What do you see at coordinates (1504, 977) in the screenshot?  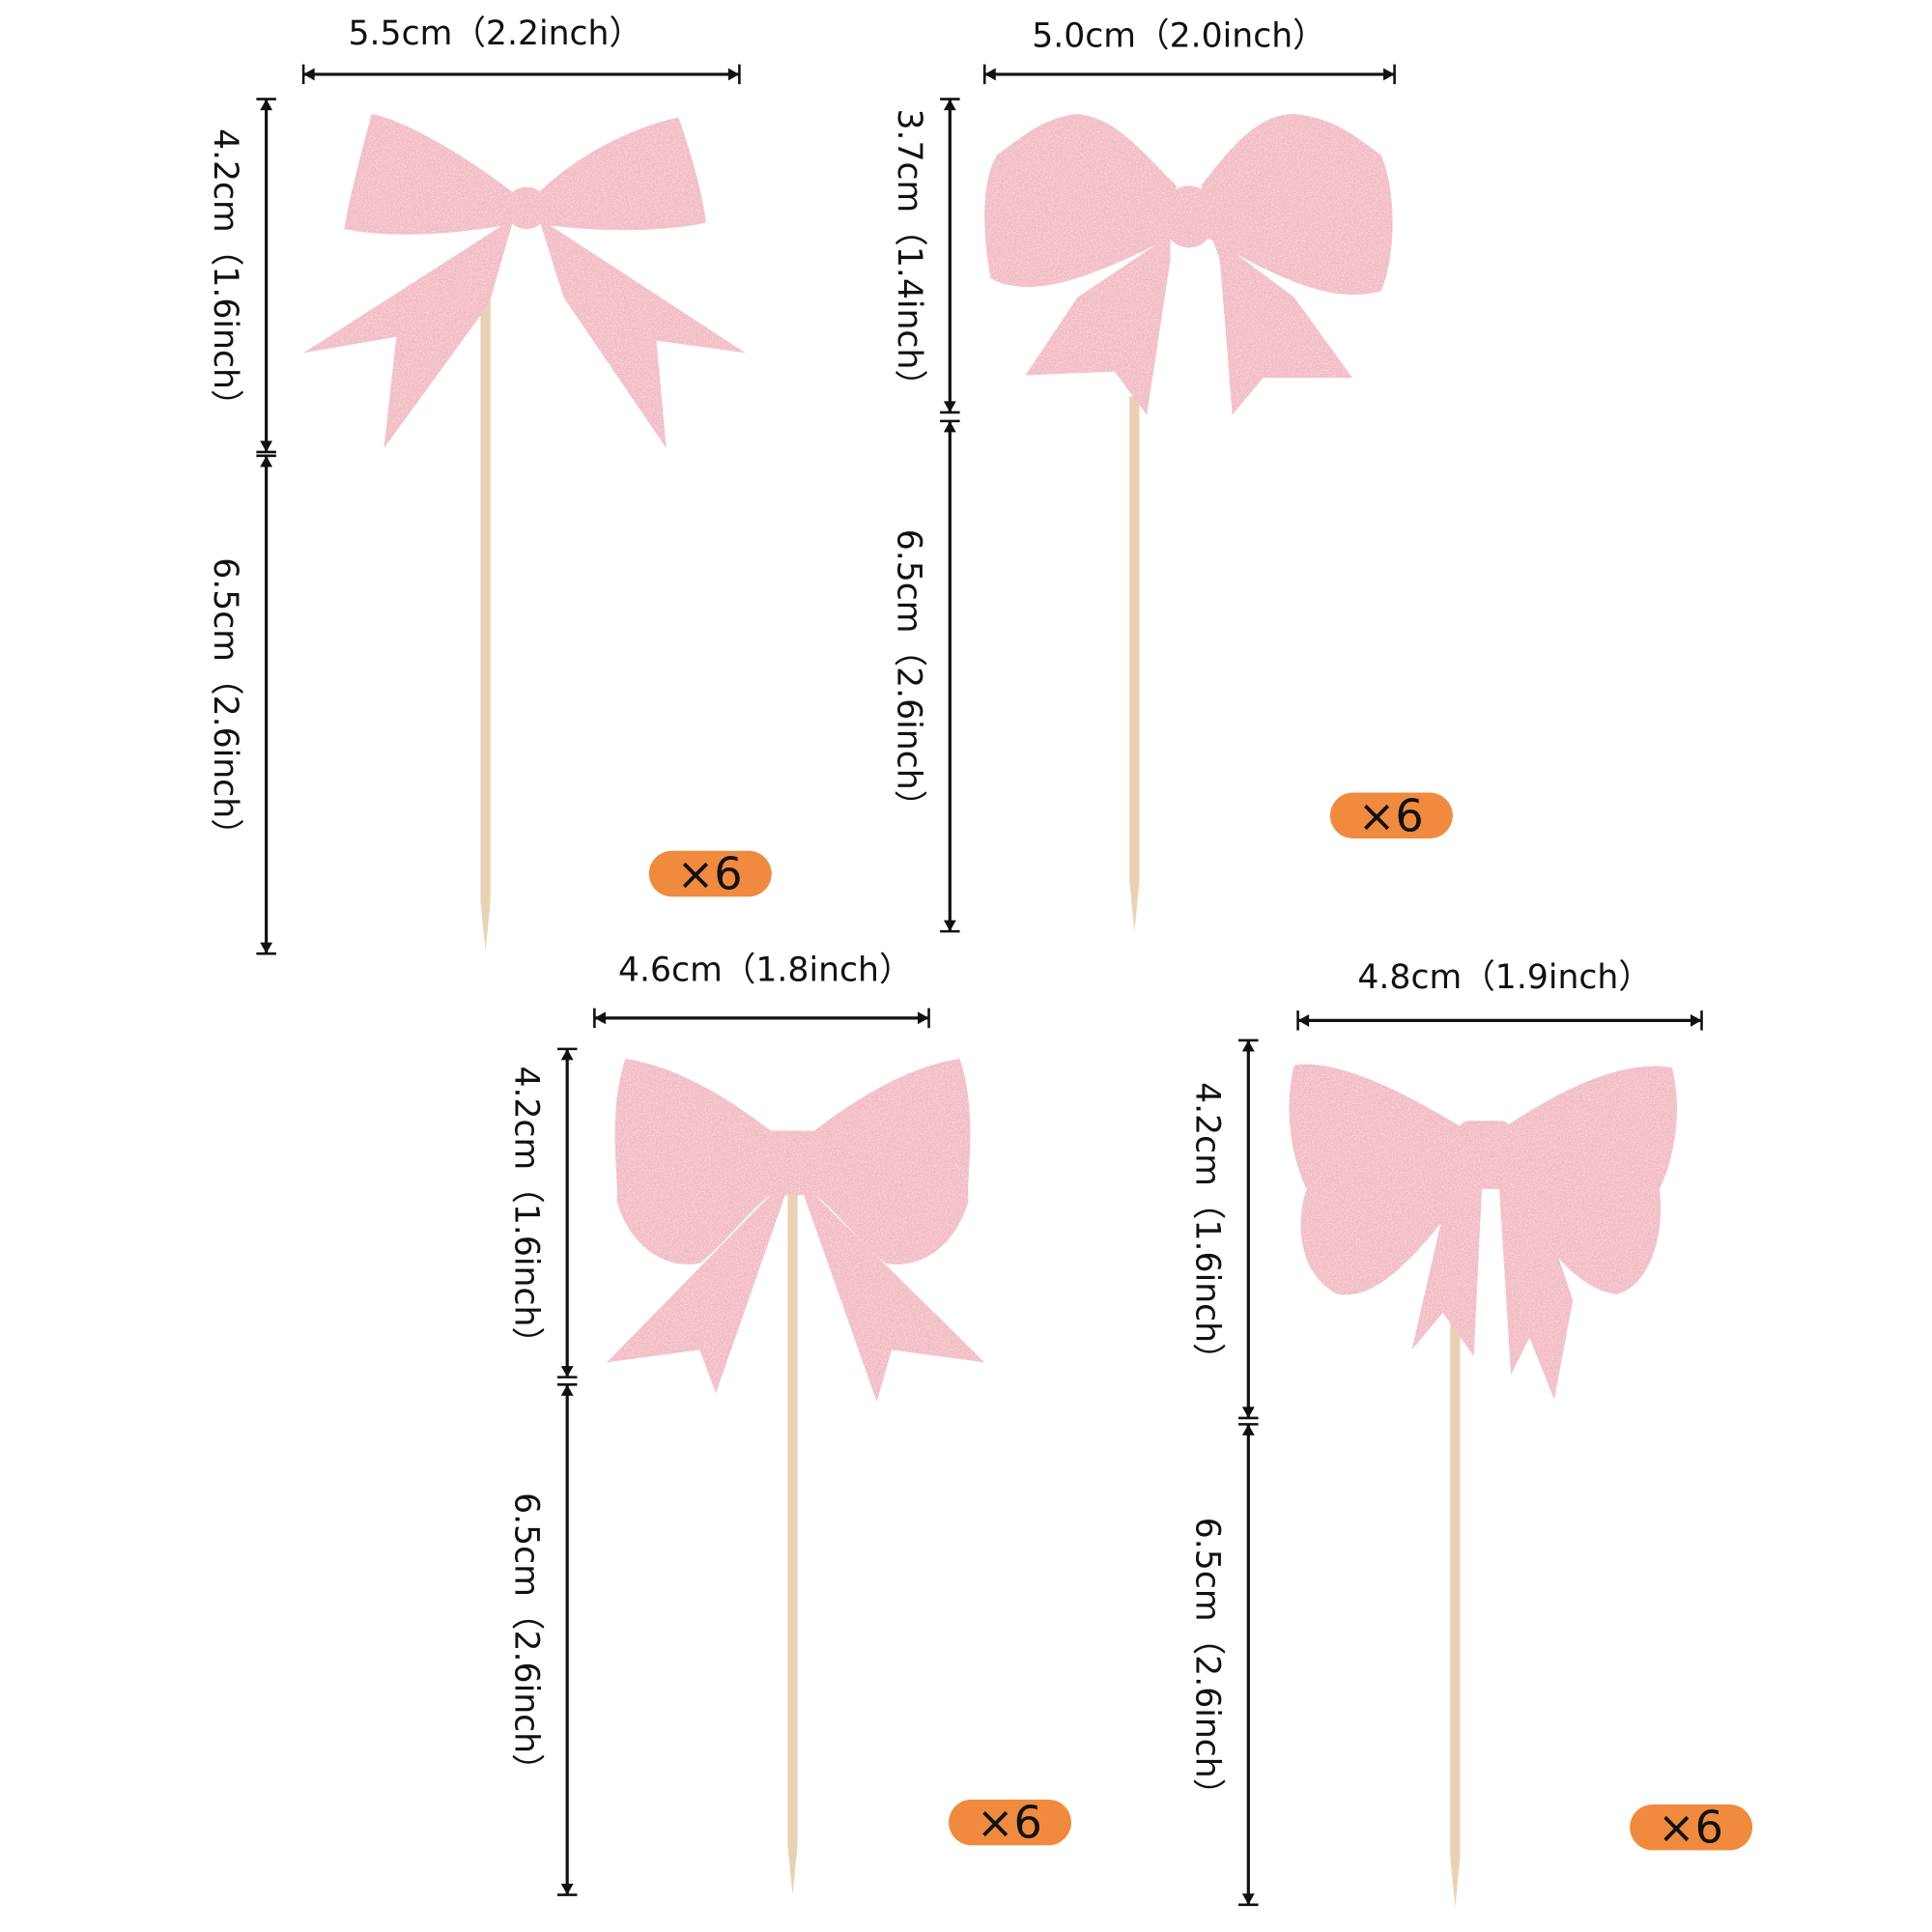 I see `width-label: 4.8cm（1.9inch）` at bounding box center [1504, 977].